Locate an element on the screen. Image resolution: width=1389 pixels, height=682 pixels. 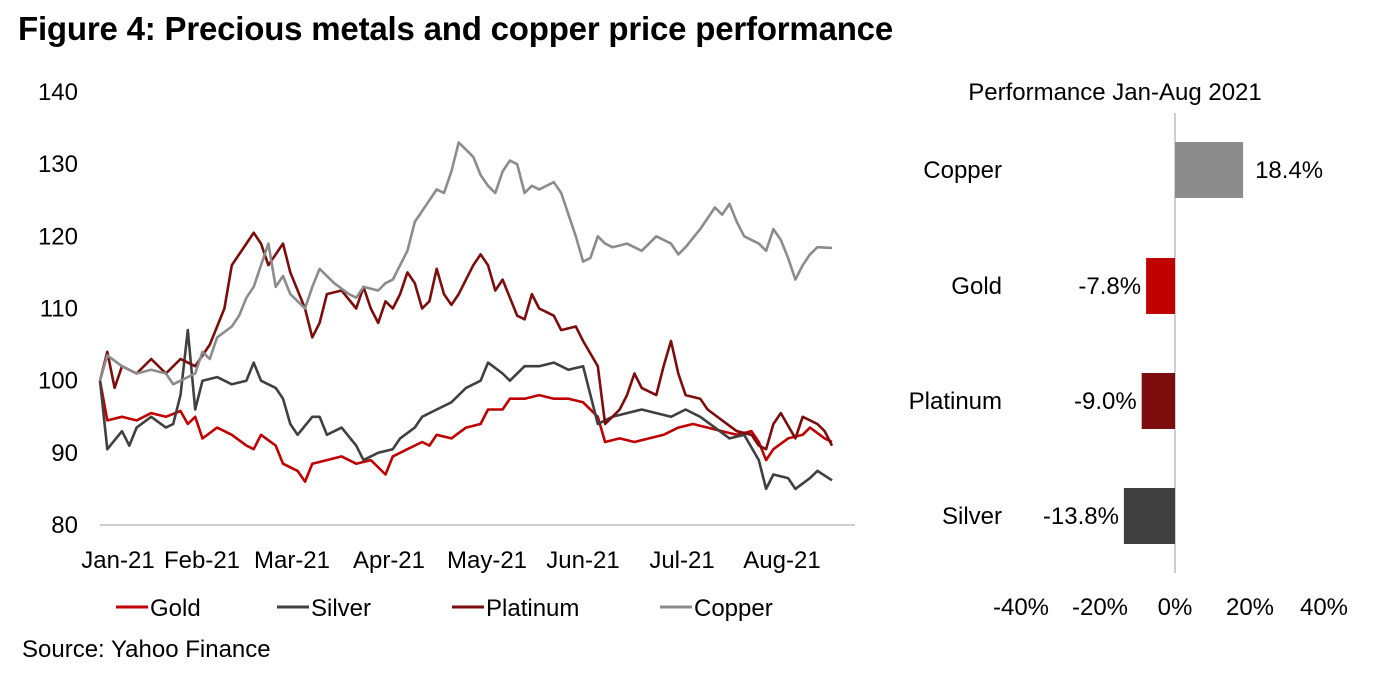
x-tick-label: Aug-21 is located at coordinates (781, 560).